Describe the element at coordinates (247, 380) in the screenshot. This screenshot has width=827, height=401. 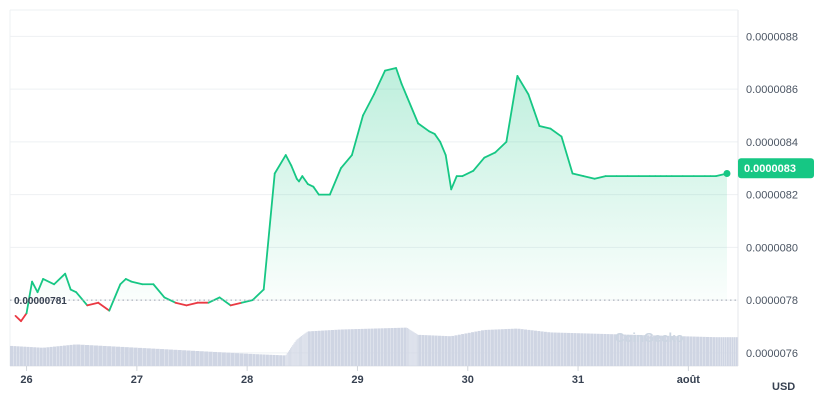
I see `x-tick-label: 28` at that location.